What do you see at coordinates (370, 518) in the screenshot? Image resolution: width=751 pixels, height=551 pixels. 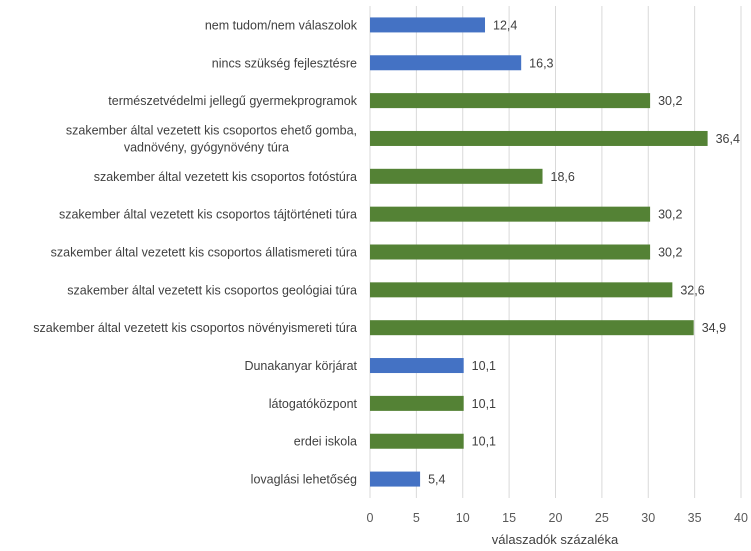 I see `x-tick-label: 0` at bounding box center [370, 518].